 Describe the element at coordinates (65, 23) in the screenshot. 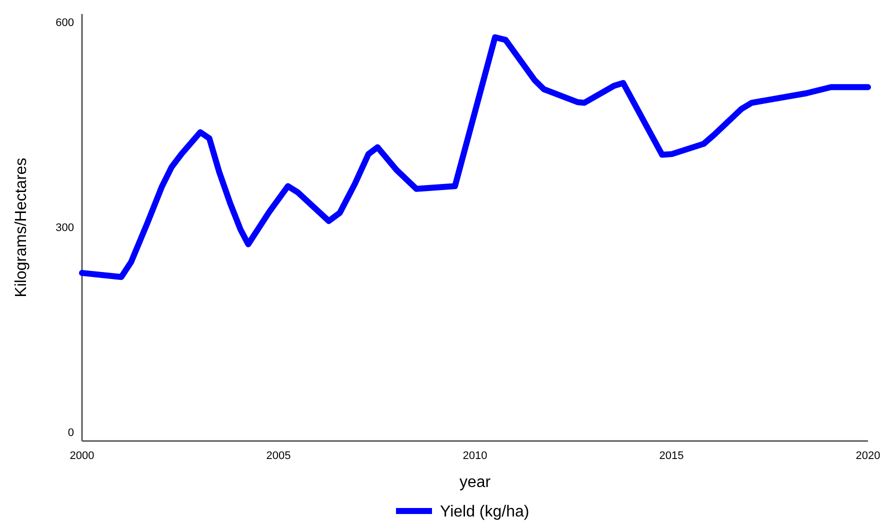

I see `y-tick-label: 600` at that location.